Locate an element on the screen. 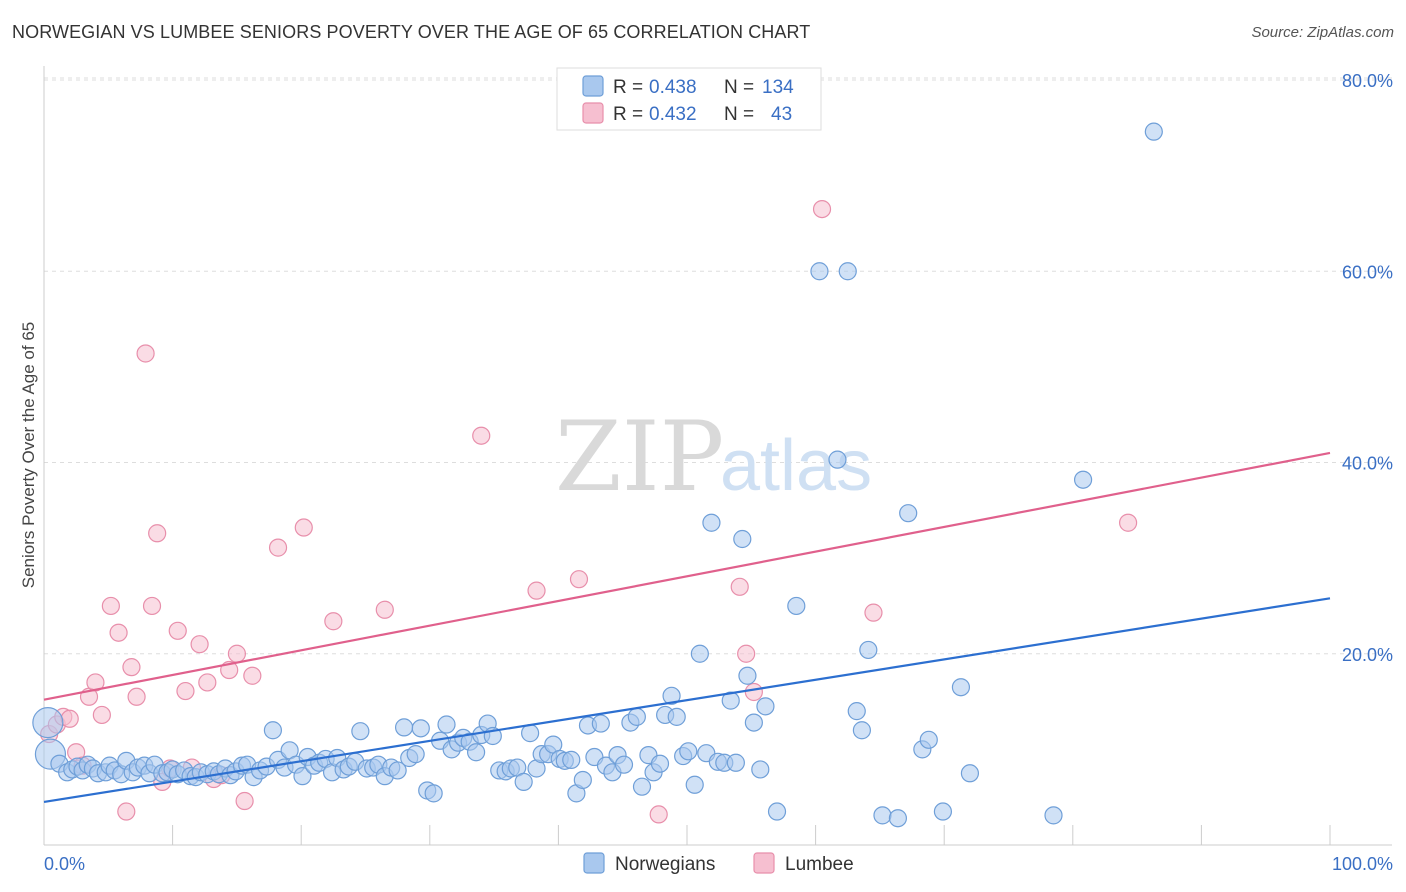 The image size is (1406, 892). stats-legend: R = 0.438 N = 134 R = 0.432 N = 43 is located at coordinates (689, 99).